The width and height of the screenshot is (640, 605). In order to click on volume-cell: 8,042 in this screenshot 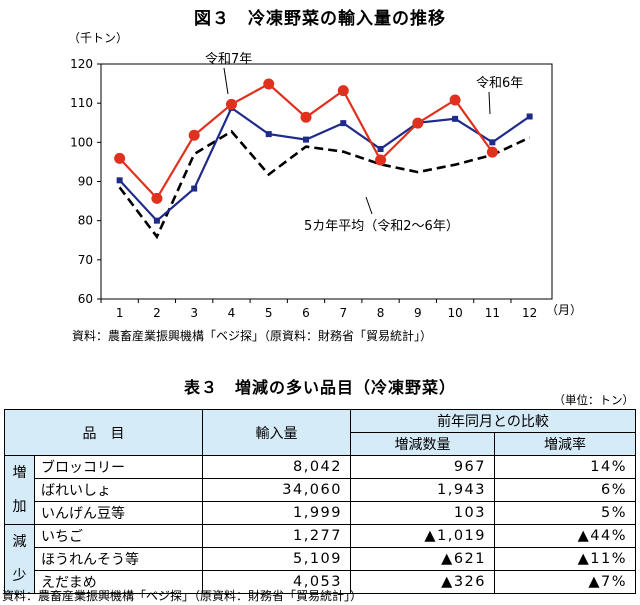, I will do `click(276, 467)`.